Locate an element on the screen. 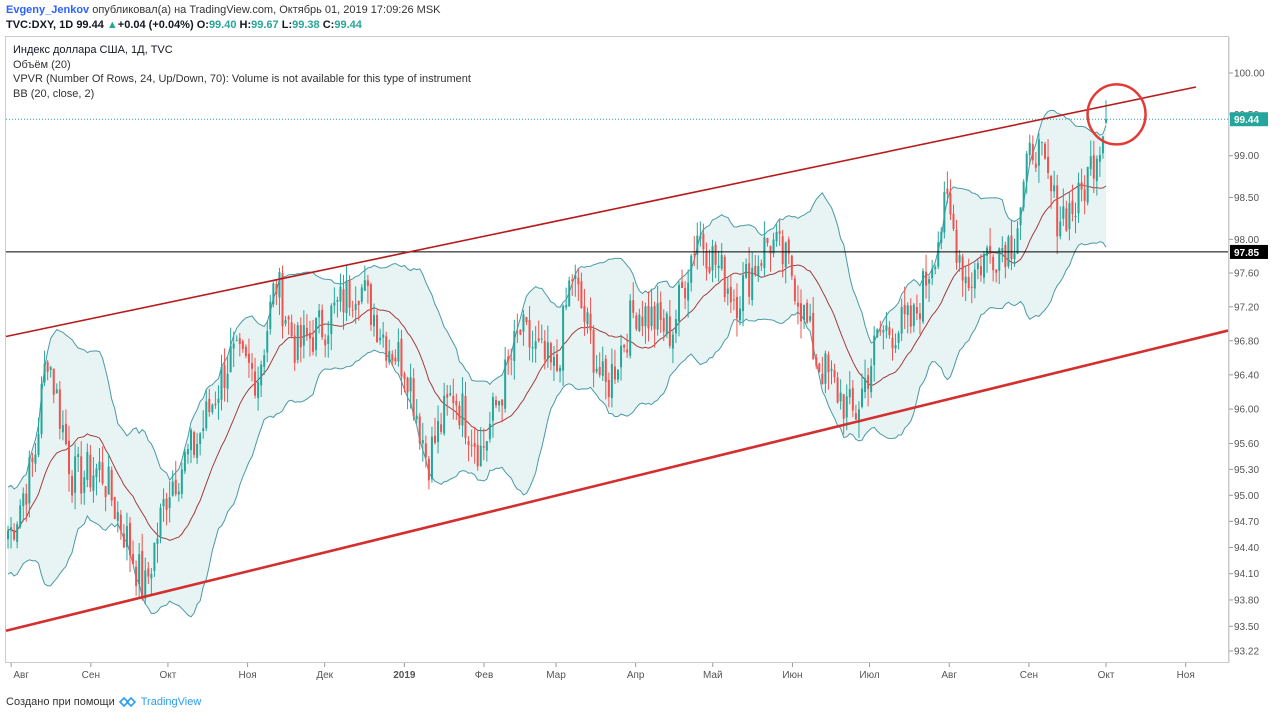  legend-volume: Объём (20) is located at coordinates (42, 64).